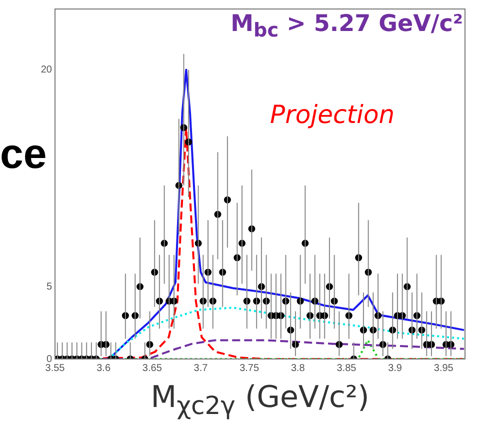 This screenshot has height=448, width=477. I want to click on y-tick-label: 0, so click(49, 359).